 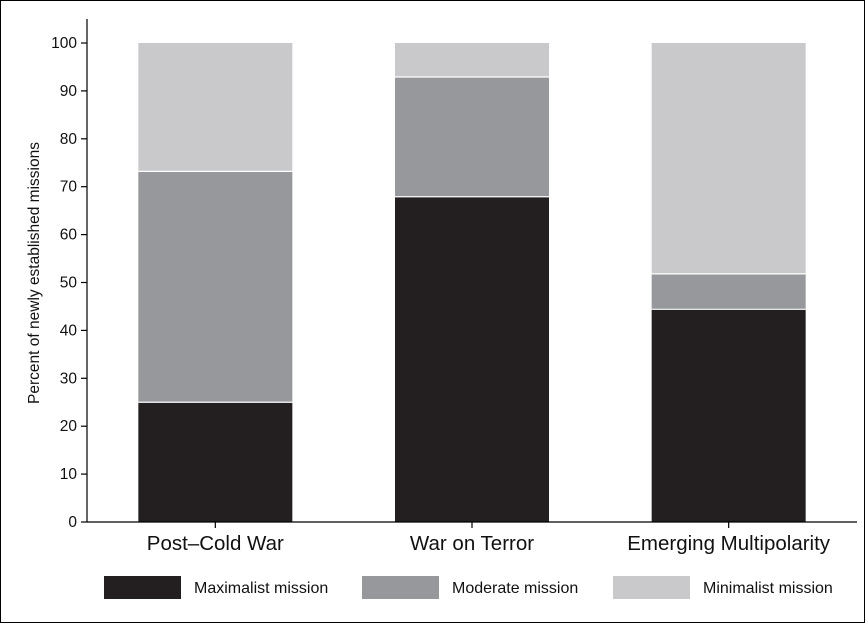 I want to click on y-tick-label: 10, so click(x=69, y=474).